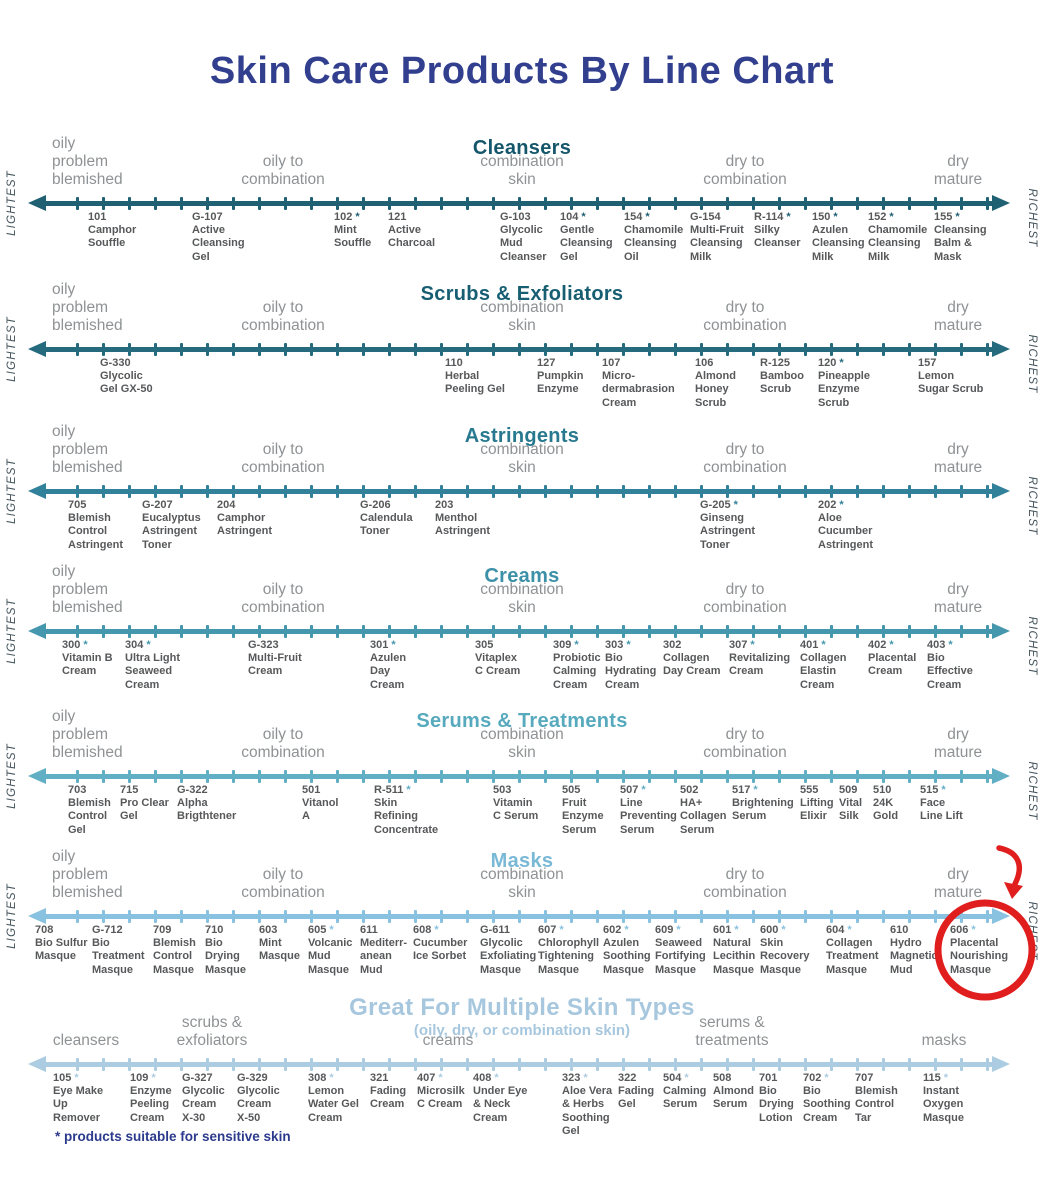 This screenshot has height=1200, width=1044. I want to click on product-item-510: 510 24K Gold, so click(885, 804).